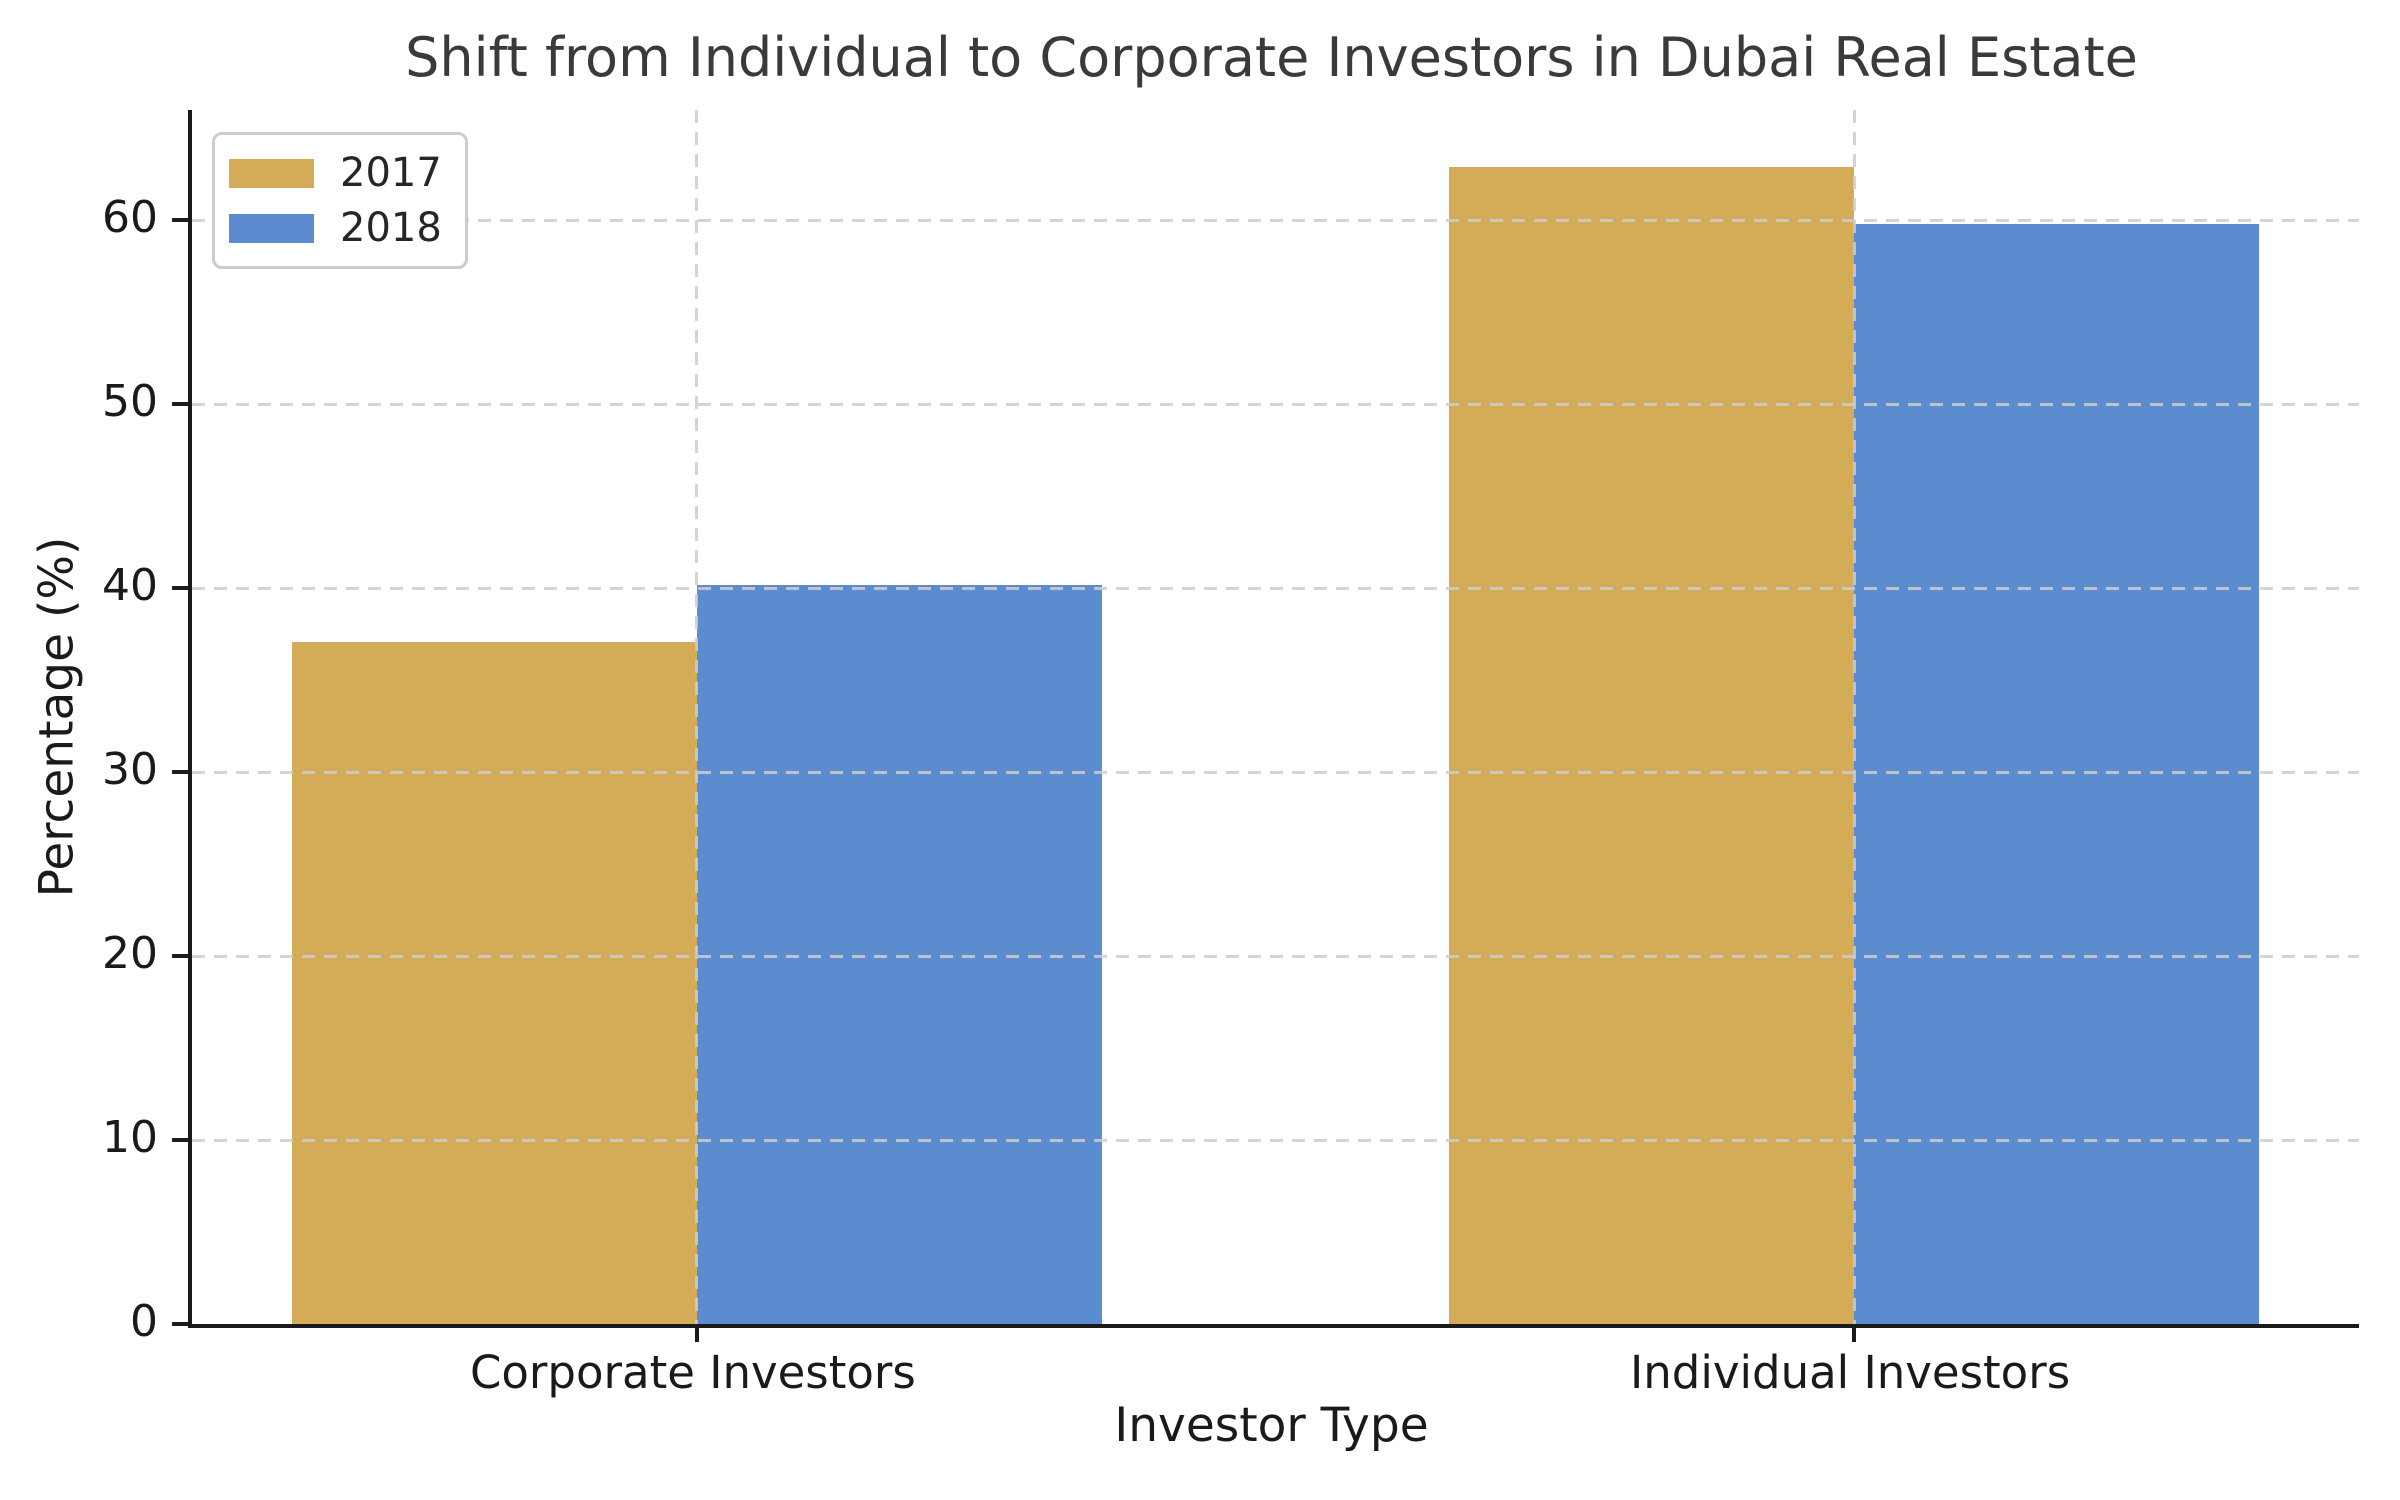 The width and height of the screenshot is (2400, 1500). Describe the element at coordinates (57, 717) in the screenshot. I see `y-axis-label: Percentage (%)` at that location.